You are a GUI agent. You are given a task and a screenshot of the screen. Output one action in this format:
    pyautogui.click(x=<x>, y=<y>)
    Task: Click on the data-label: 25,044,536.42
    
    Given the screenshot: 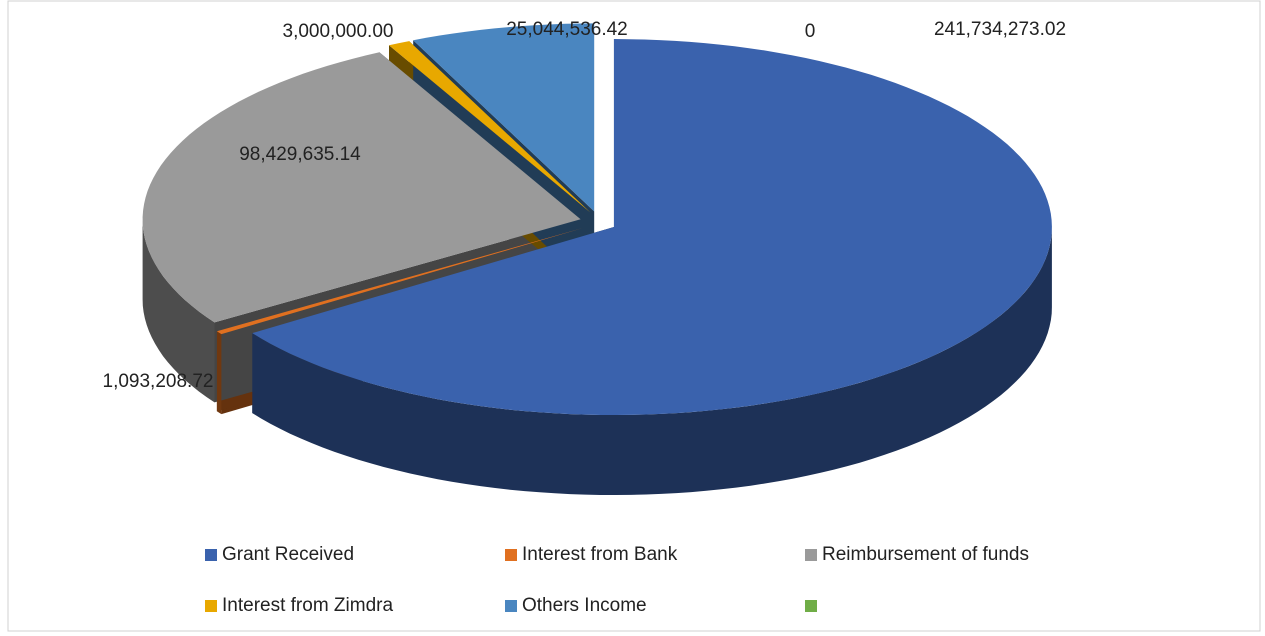 What is the action you would take?
    pyautogui.click(x=567, y=29)
    